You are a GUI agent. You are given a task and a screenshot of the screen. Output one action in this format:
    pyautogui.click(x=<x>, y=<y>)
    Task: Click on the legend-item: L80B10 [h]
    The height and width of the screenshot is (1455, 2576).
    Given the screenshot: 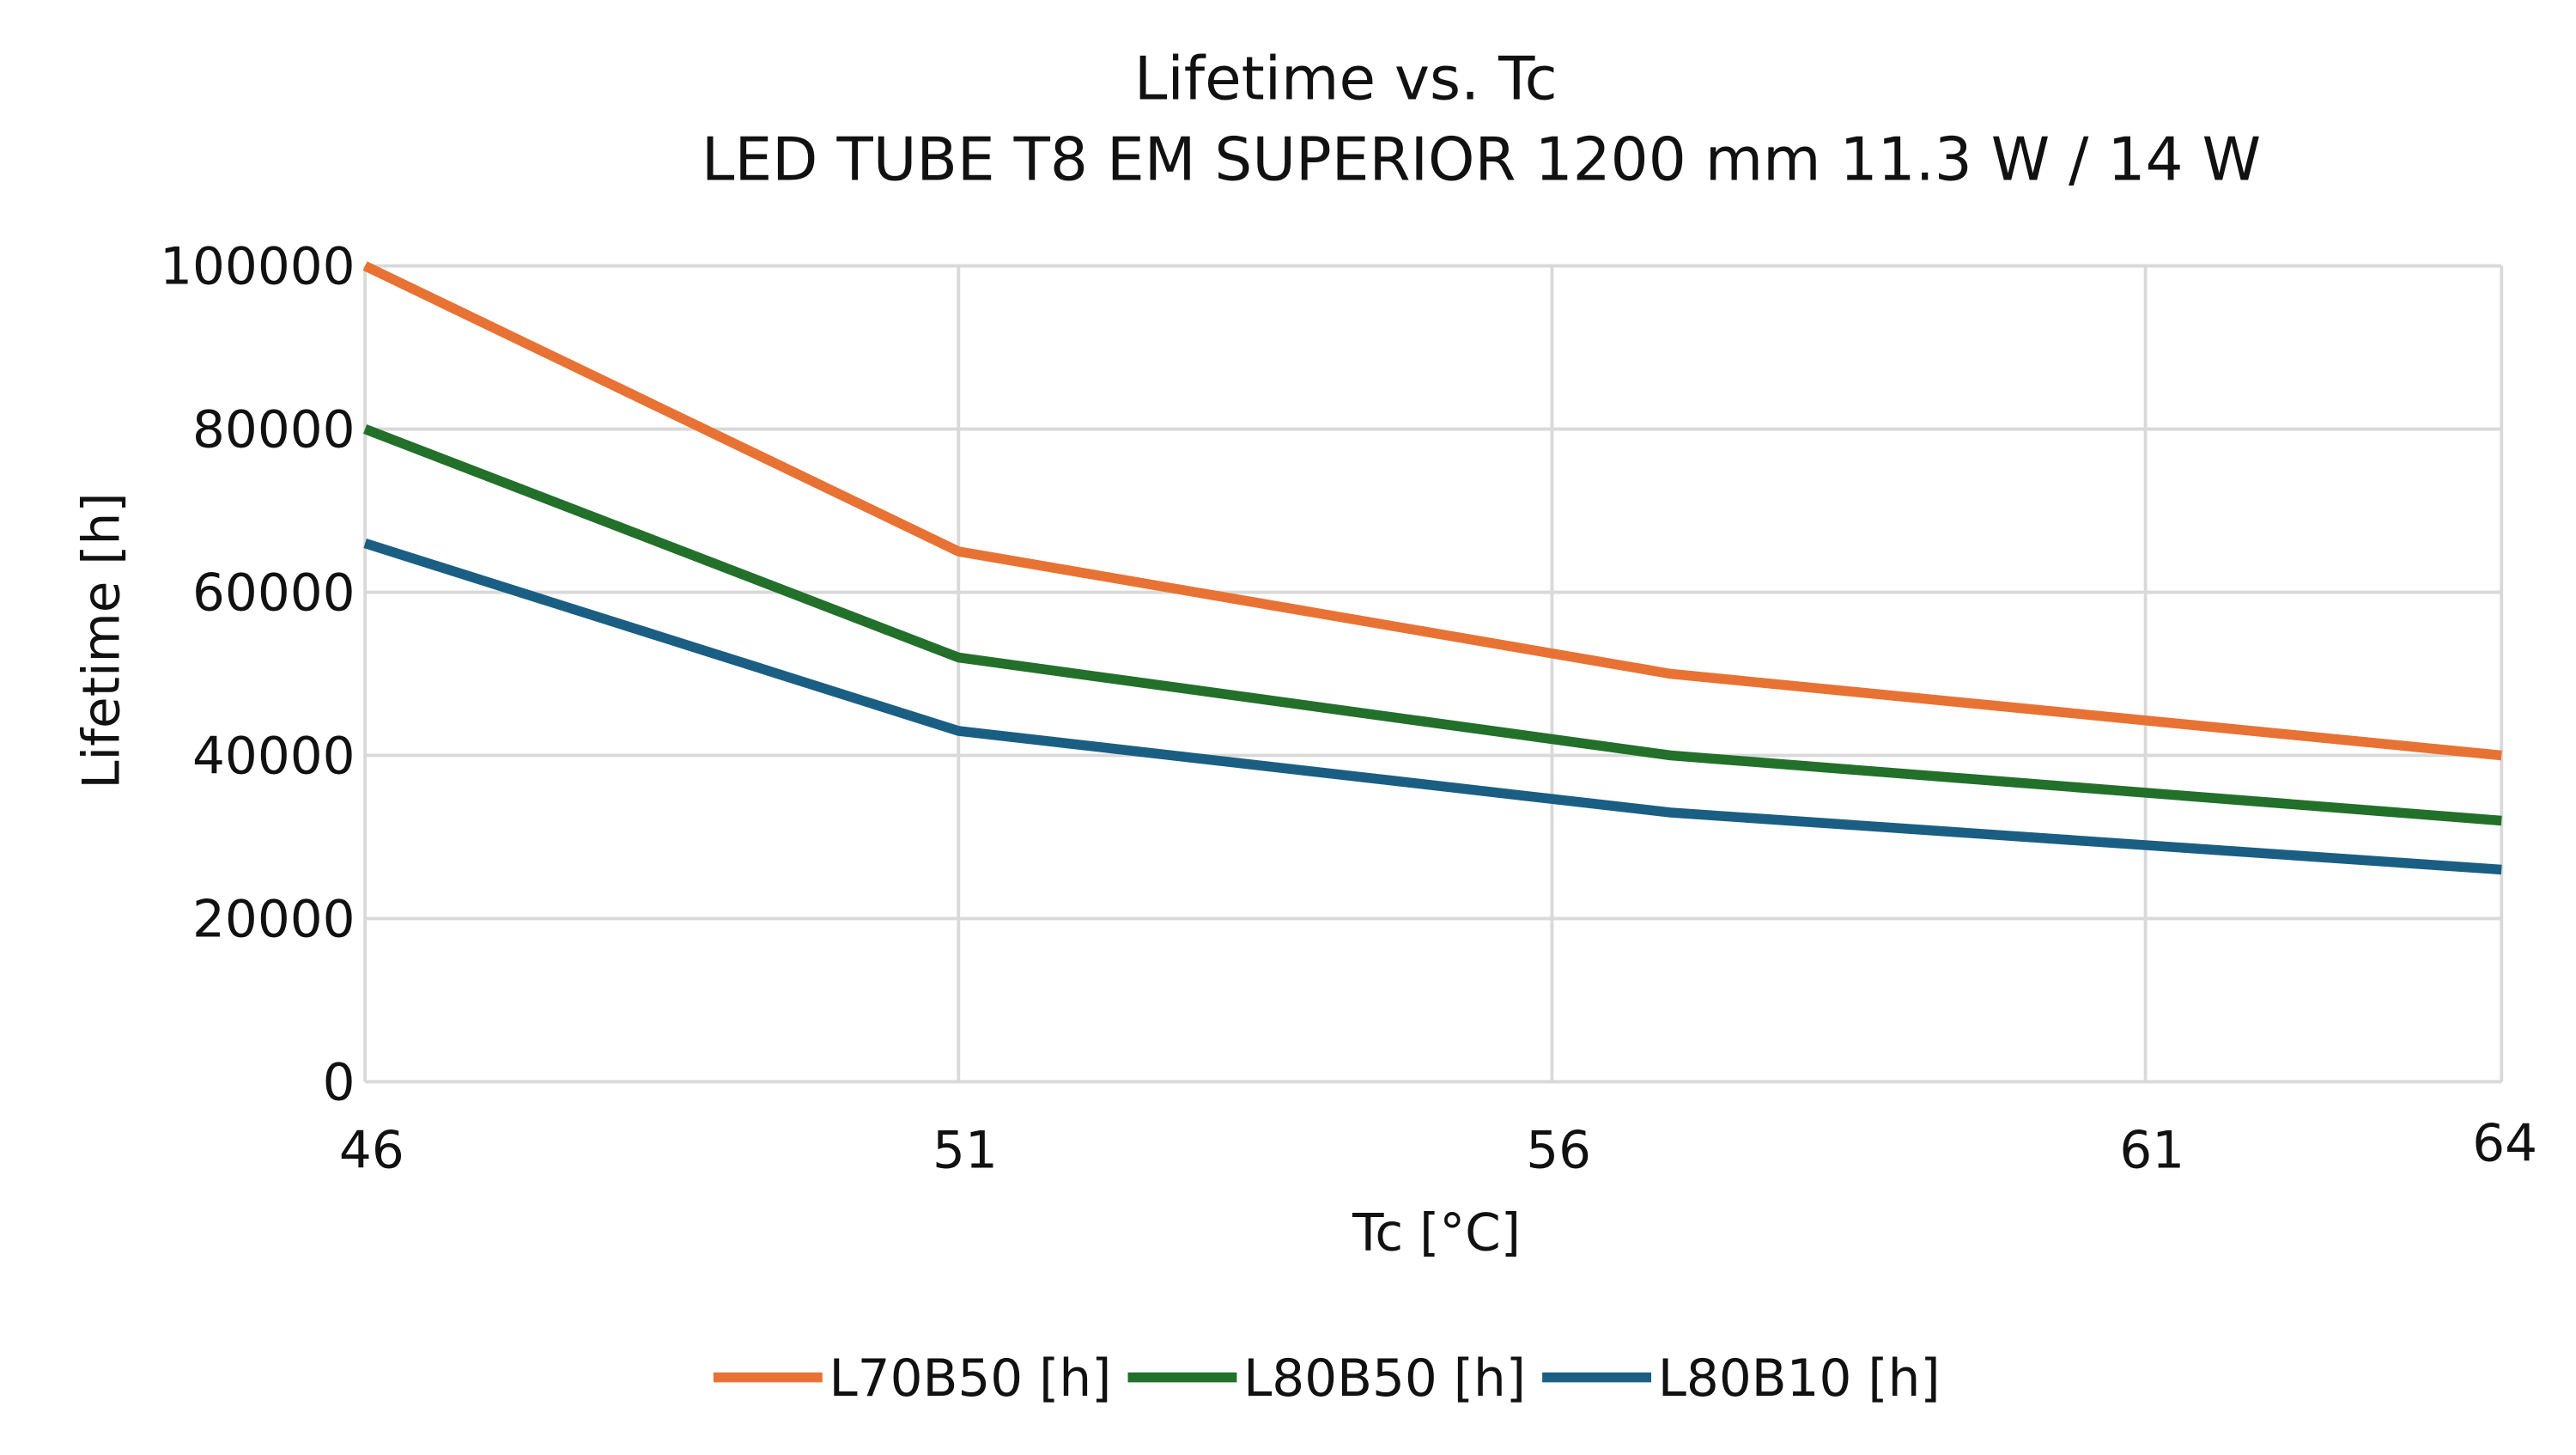 What is the action you would take?
    pyautogui.click(x=1741, y=1379)
    